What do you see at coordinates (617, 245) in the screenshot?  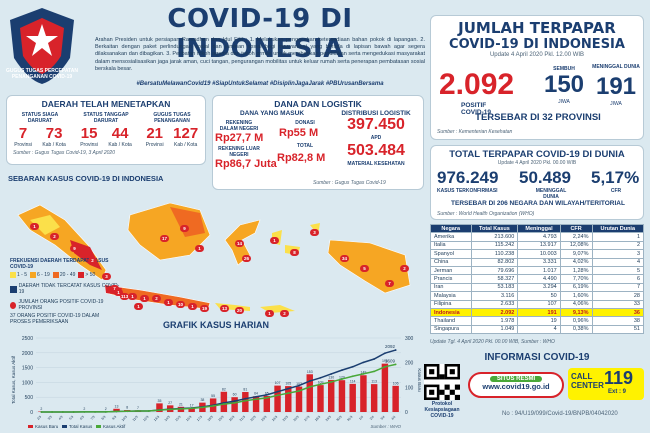 I see `table-cell: 2` at bounding box center [617, 245].